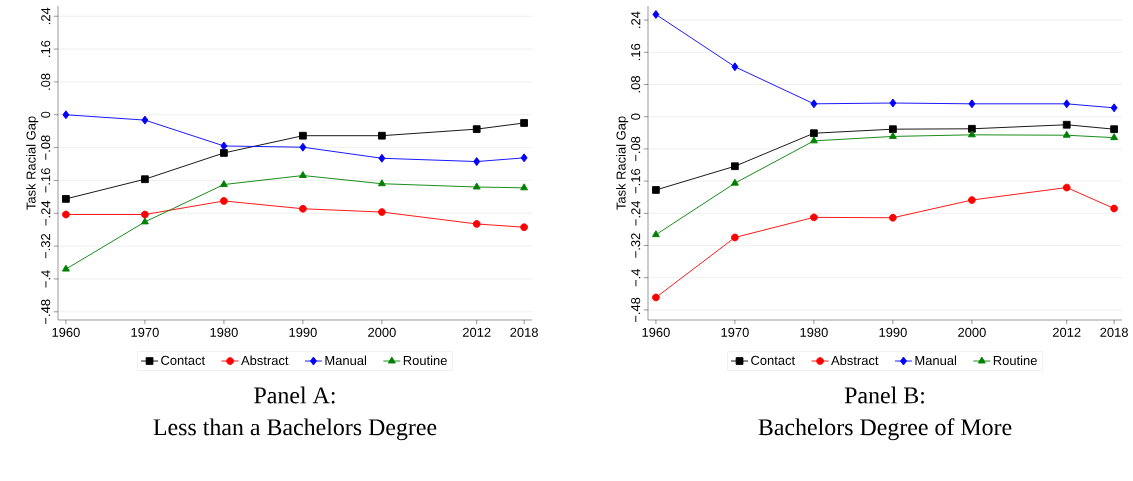 The width and height of the screenshot is (1133, 481). I want to click on text: Bachelors Degree of More, so click(885, 429).